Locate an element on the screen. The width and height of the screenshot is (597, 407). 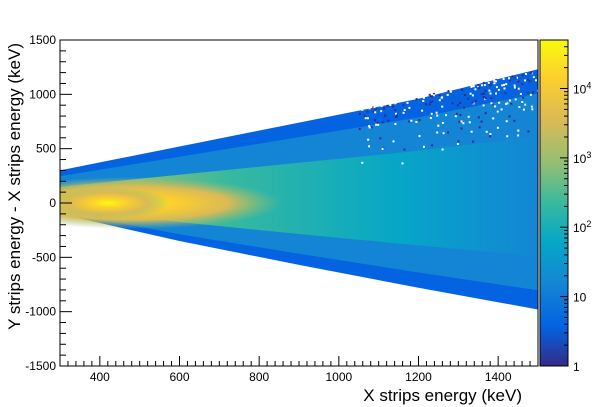
color-bar-tick-label: 102 is located at coordinates (582, 227).